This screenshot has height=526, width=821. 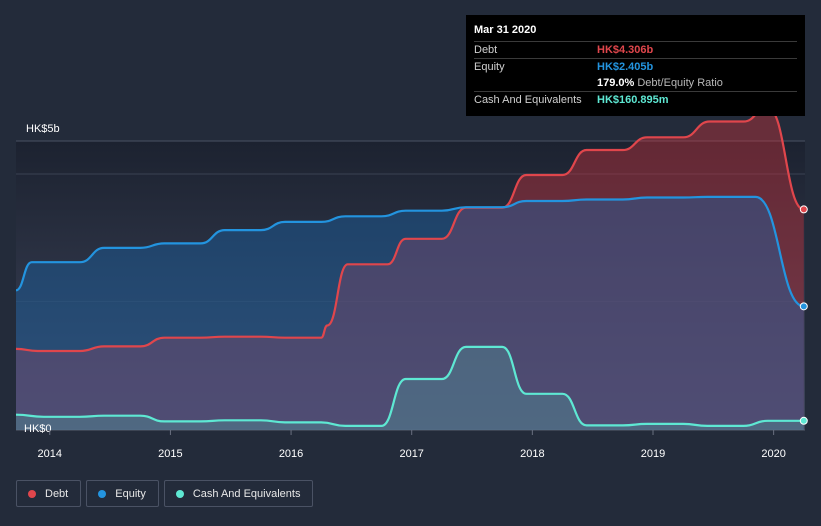 I want to click on end-dot-cash, so click(x=803, y=420).